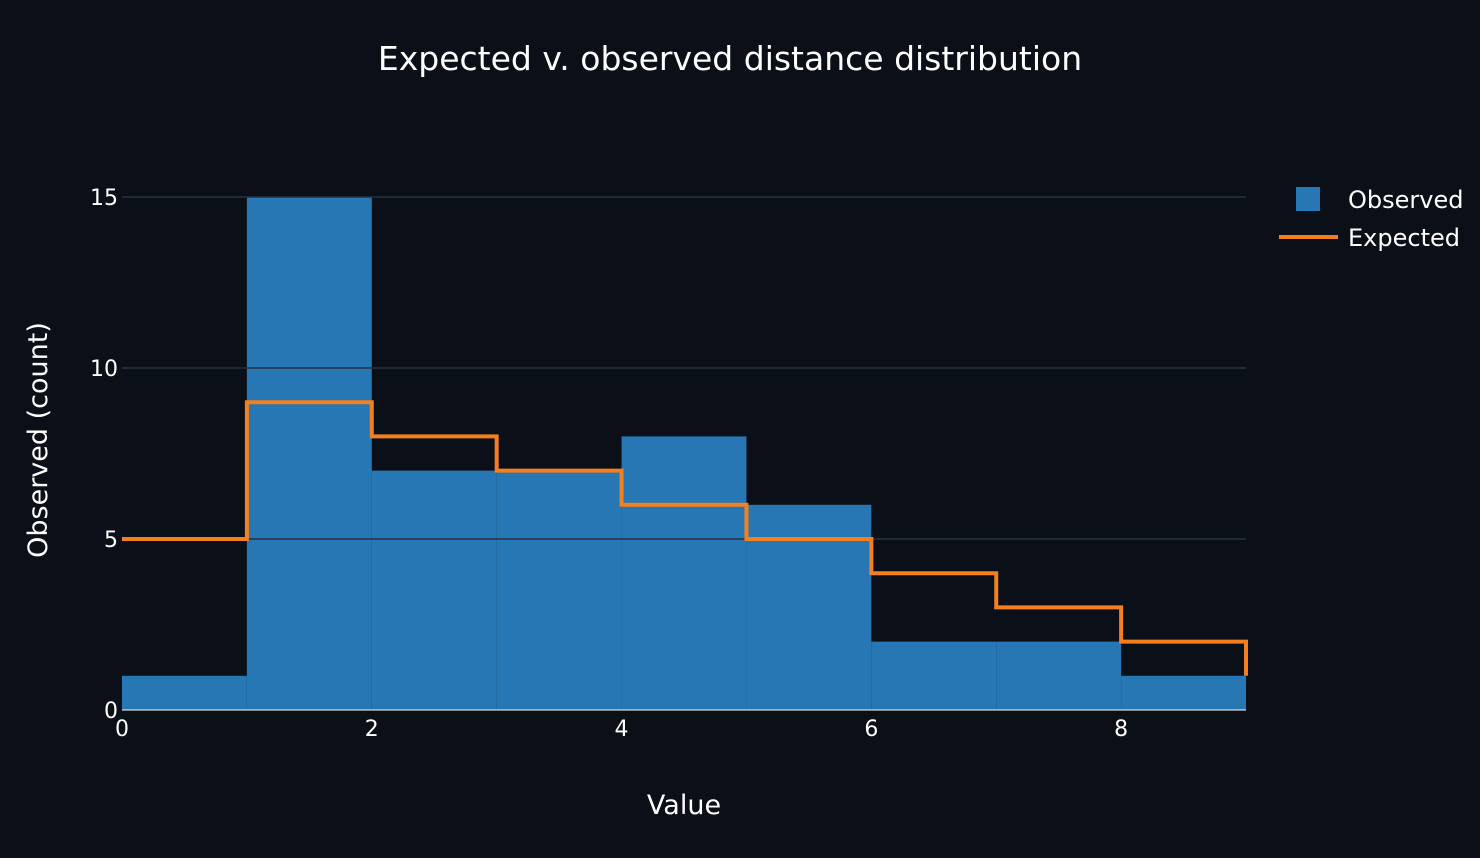 This screenshot has width=1480, height=858. I want to click on legend-item-observed: Observed, so click(1379, 200).